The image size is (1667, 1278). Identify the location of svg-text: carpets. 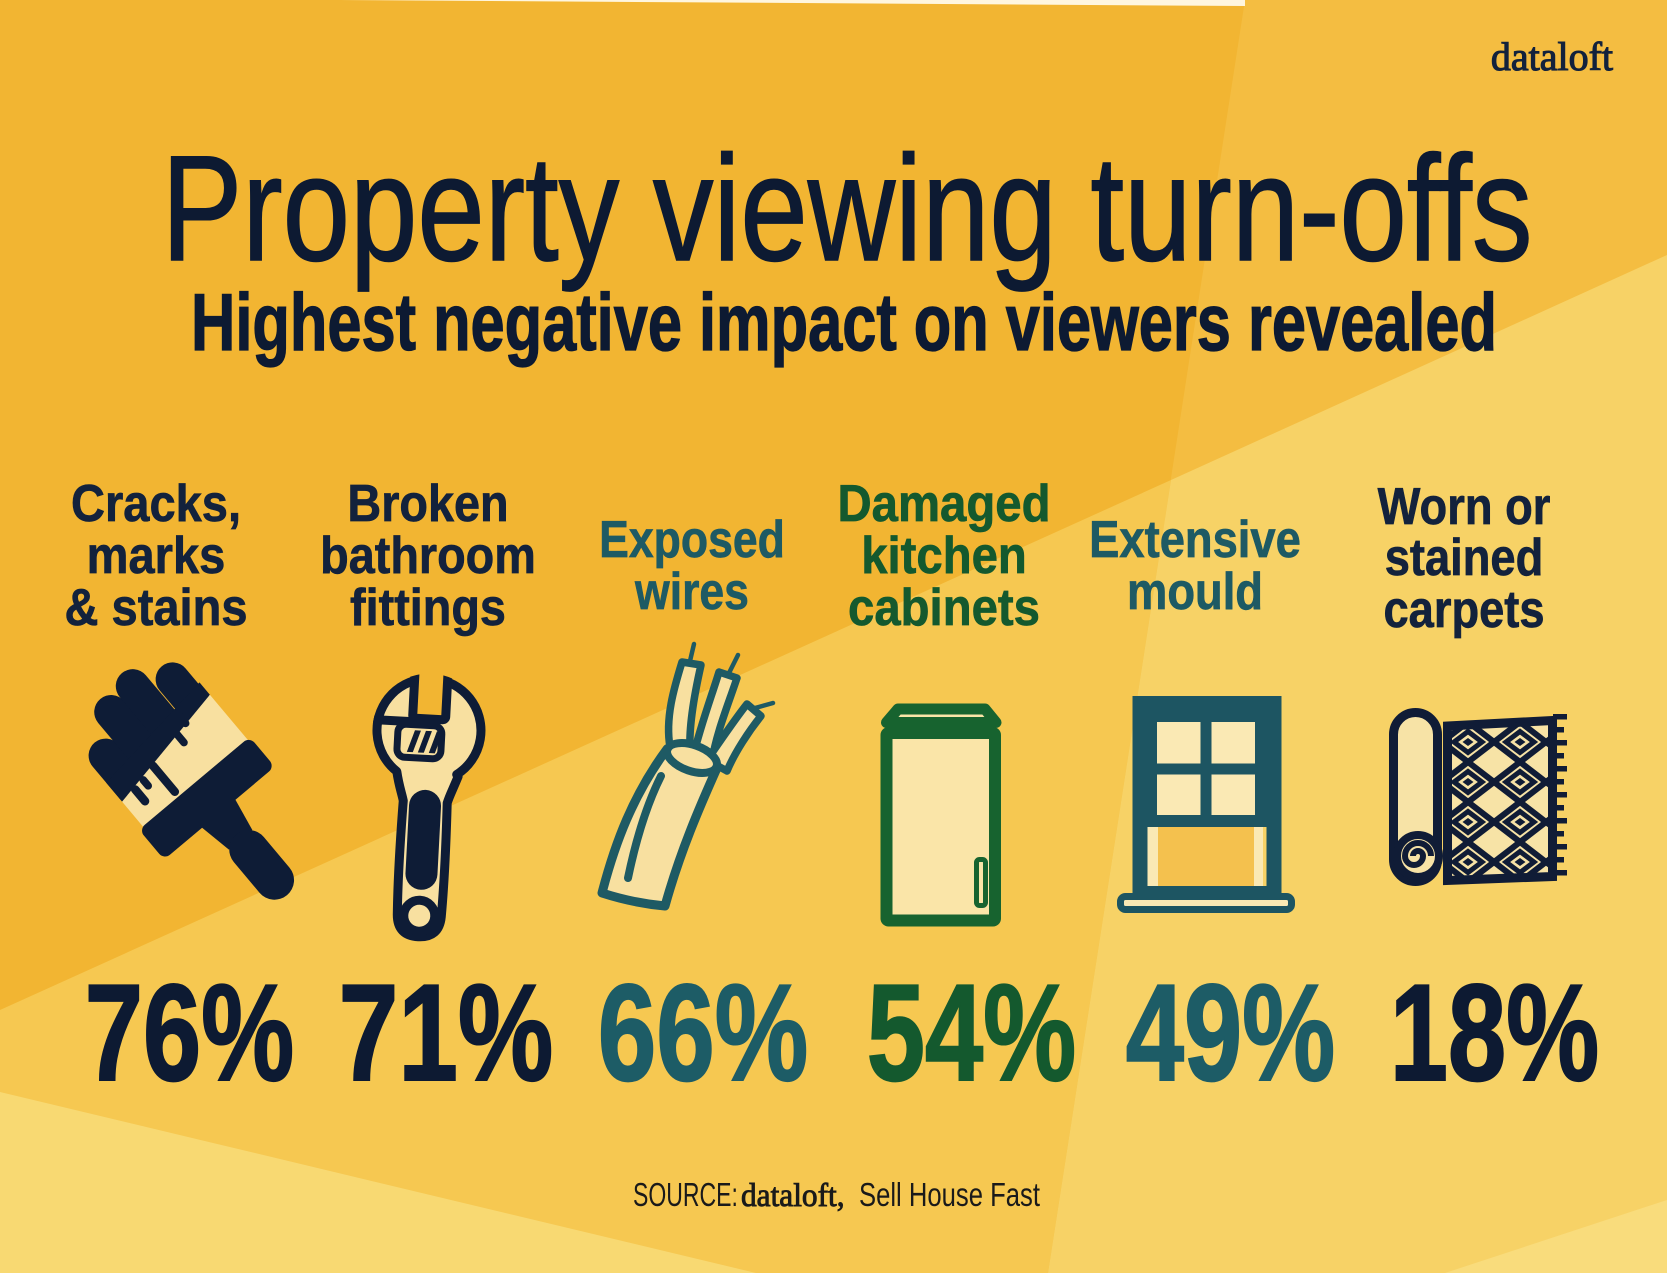
(1463, 610).